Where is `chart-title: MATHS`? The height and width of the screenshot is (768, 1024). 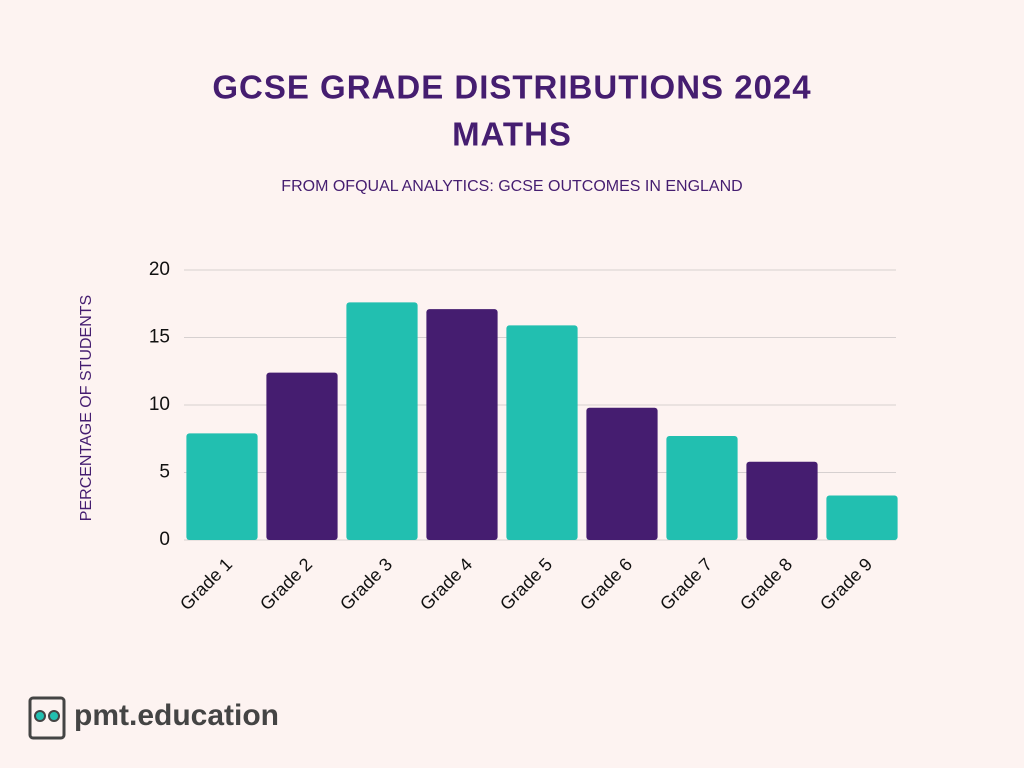 chart-title: MATHS is located at coordinates (512, 134).